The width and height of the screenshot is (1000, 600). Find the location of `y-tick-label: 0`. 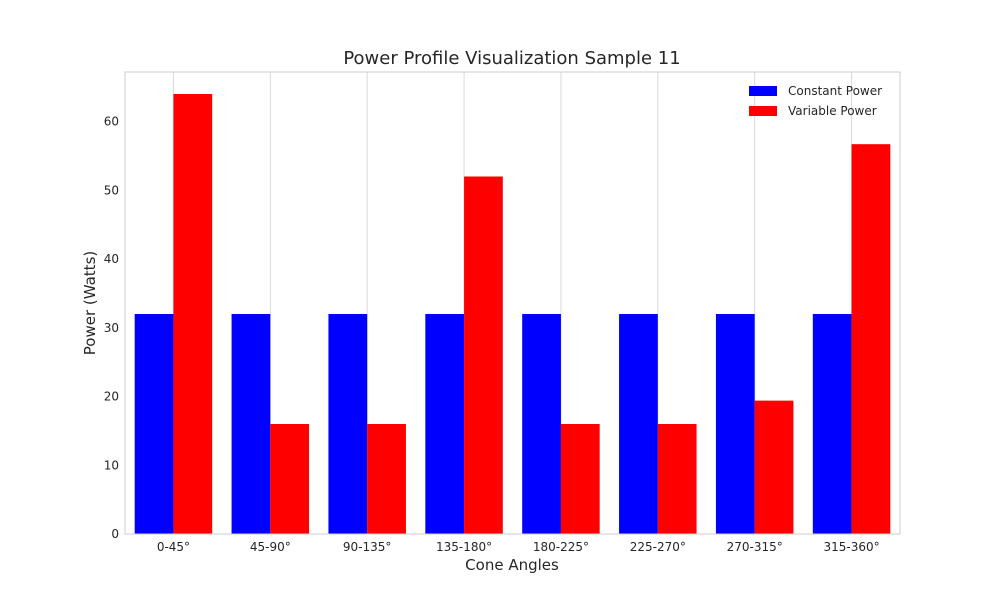

y-tick-label: 0 is located at coordinates (115, 534).